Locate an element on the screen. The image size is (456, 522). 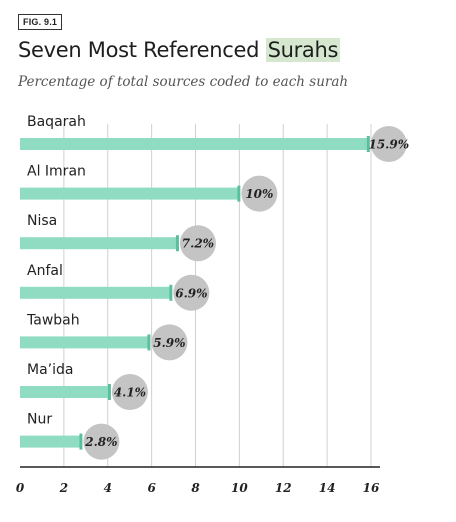
data-label: 2.8% is located at coordinates (100, 442).